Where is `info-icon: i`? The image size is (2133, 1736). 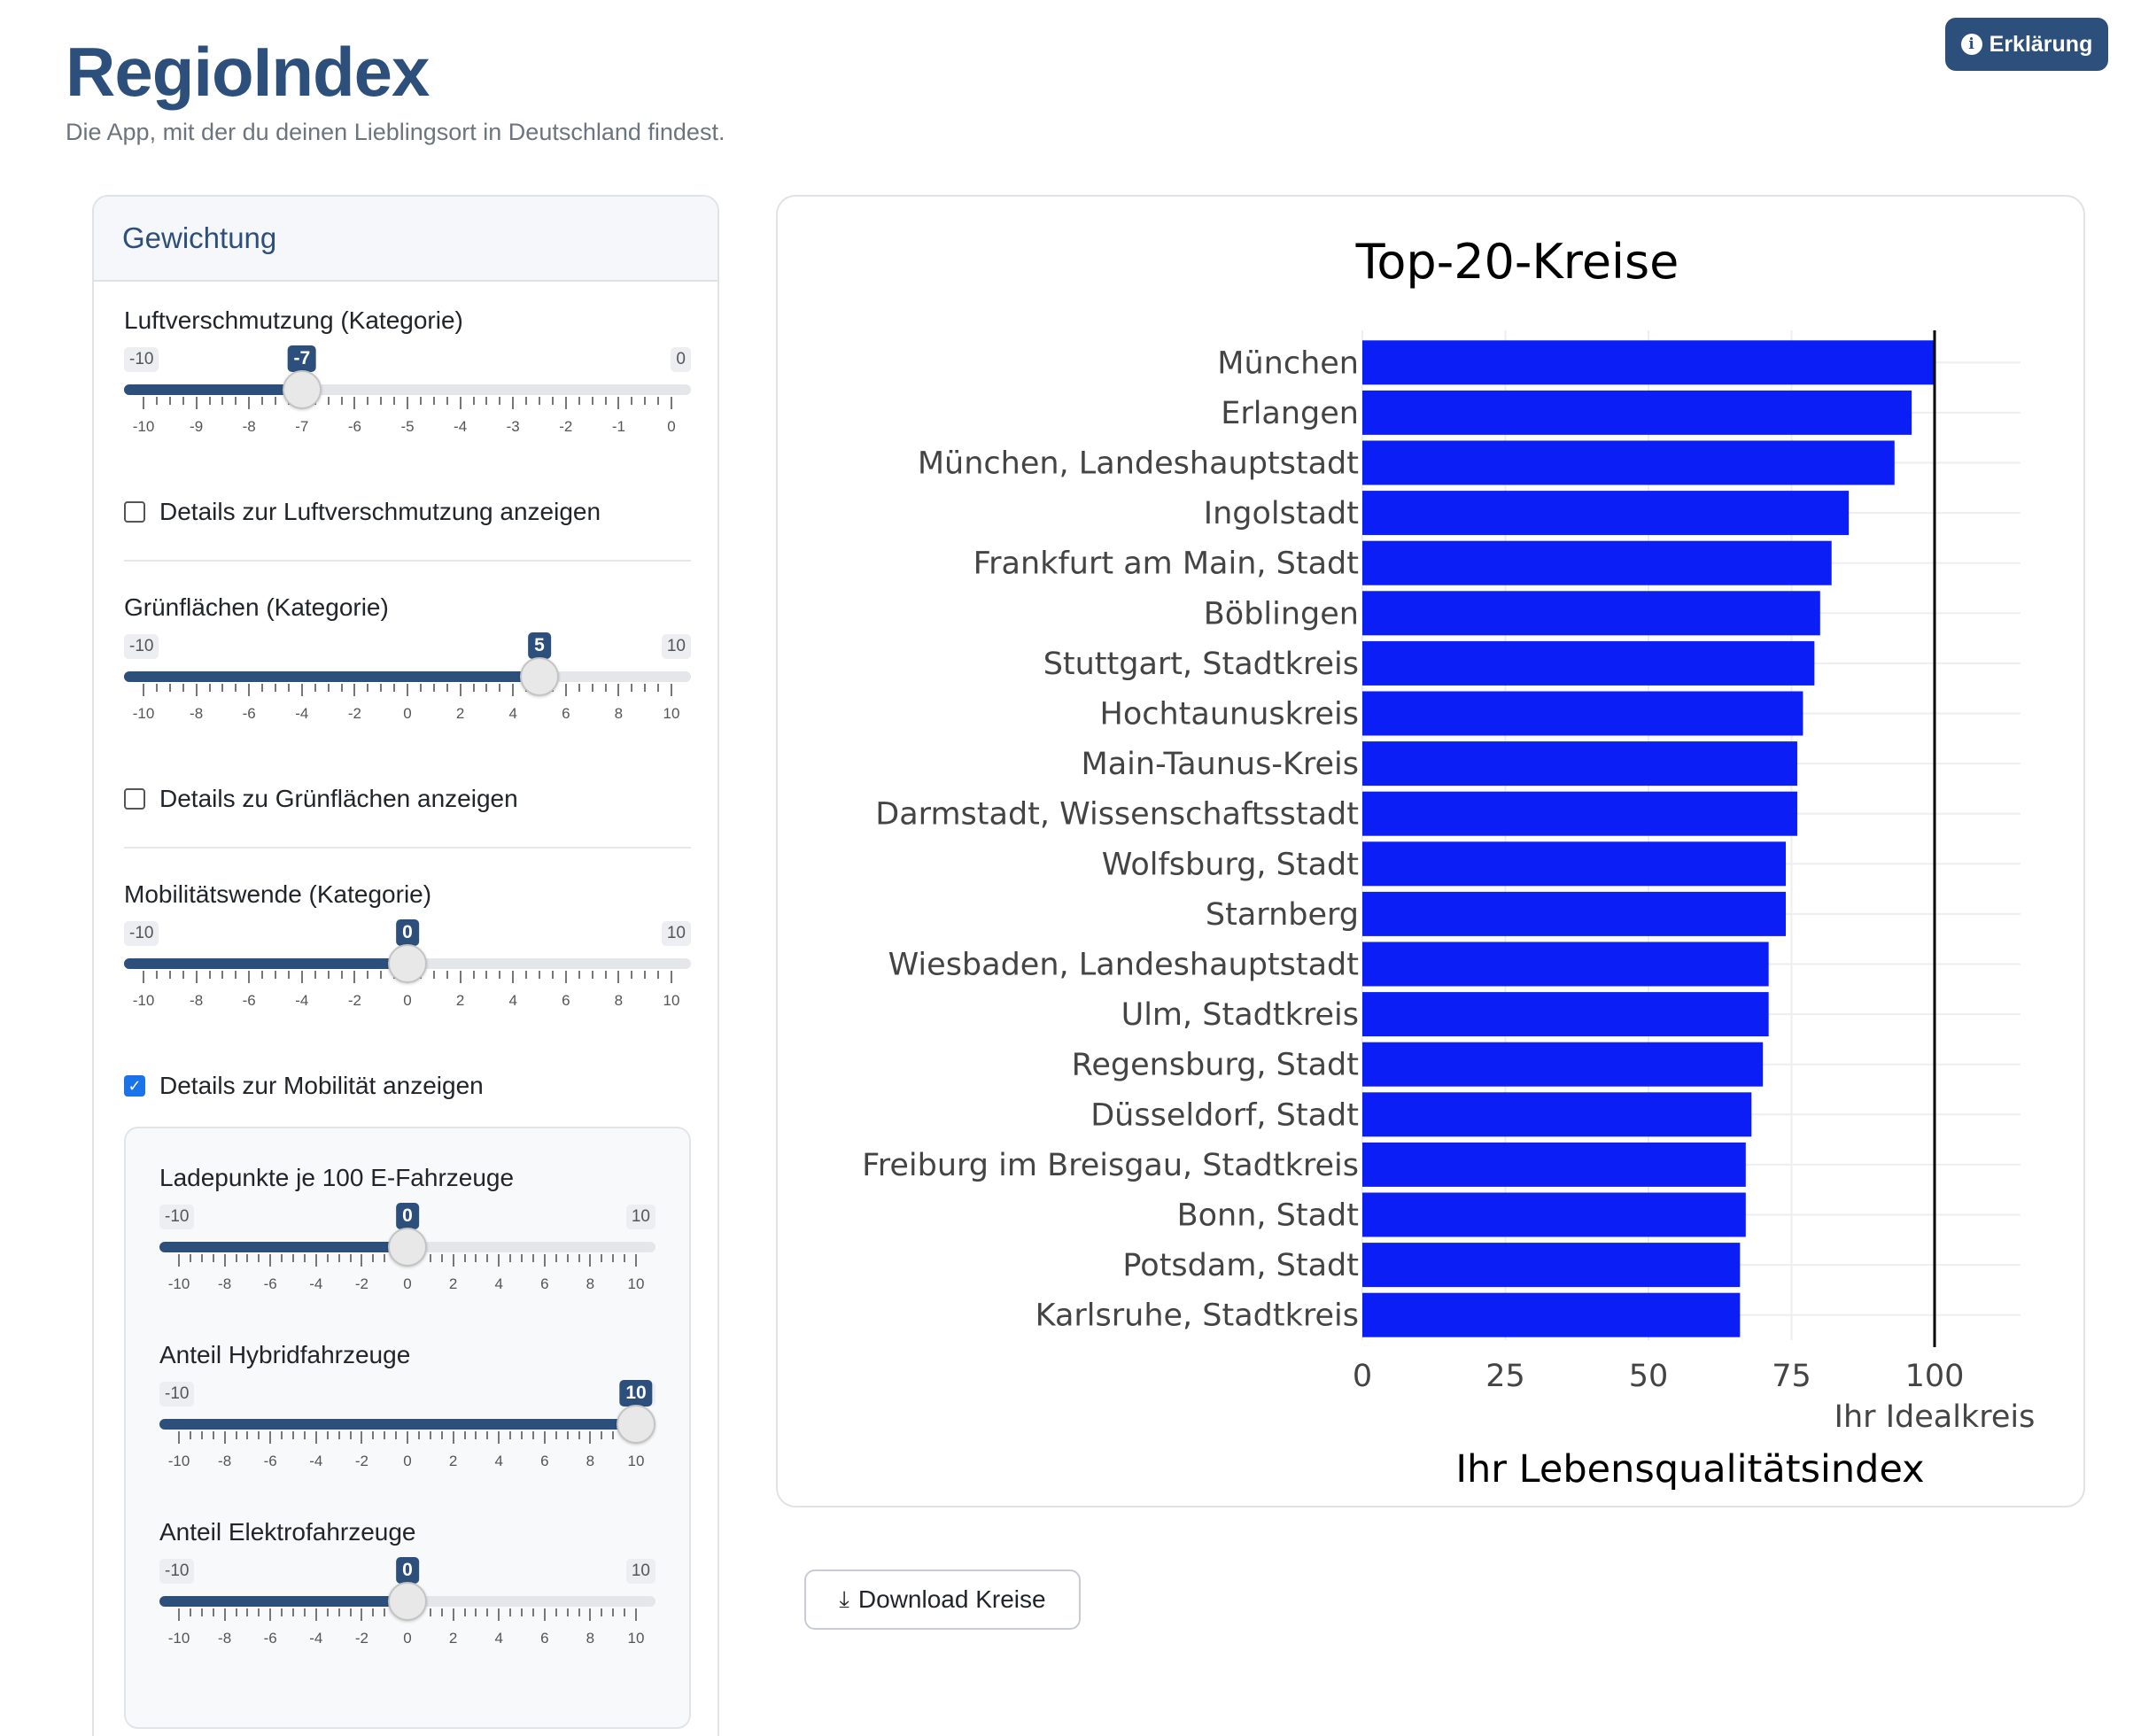
info-icon: i is located at coordinates (1971, 45).